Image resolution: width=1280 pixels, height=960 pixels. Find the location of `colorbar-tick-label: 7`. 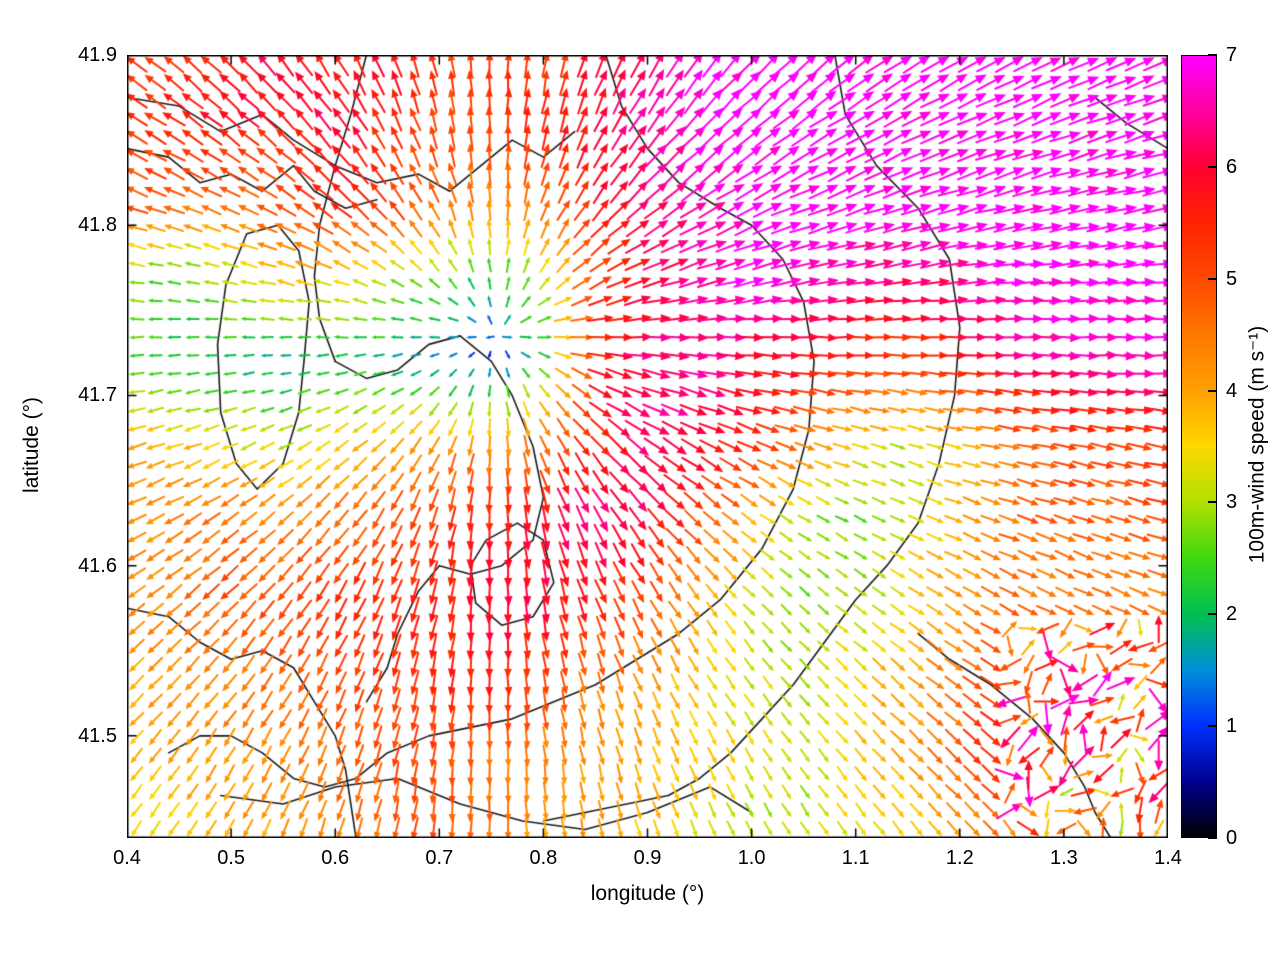

colorbar-tick-label: 7 is located at coordinates (1232, 55).